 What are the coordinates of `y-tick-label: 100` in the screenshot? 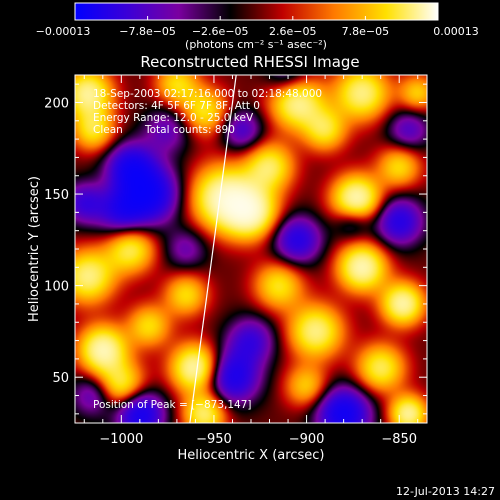 It's located at (56, 287).